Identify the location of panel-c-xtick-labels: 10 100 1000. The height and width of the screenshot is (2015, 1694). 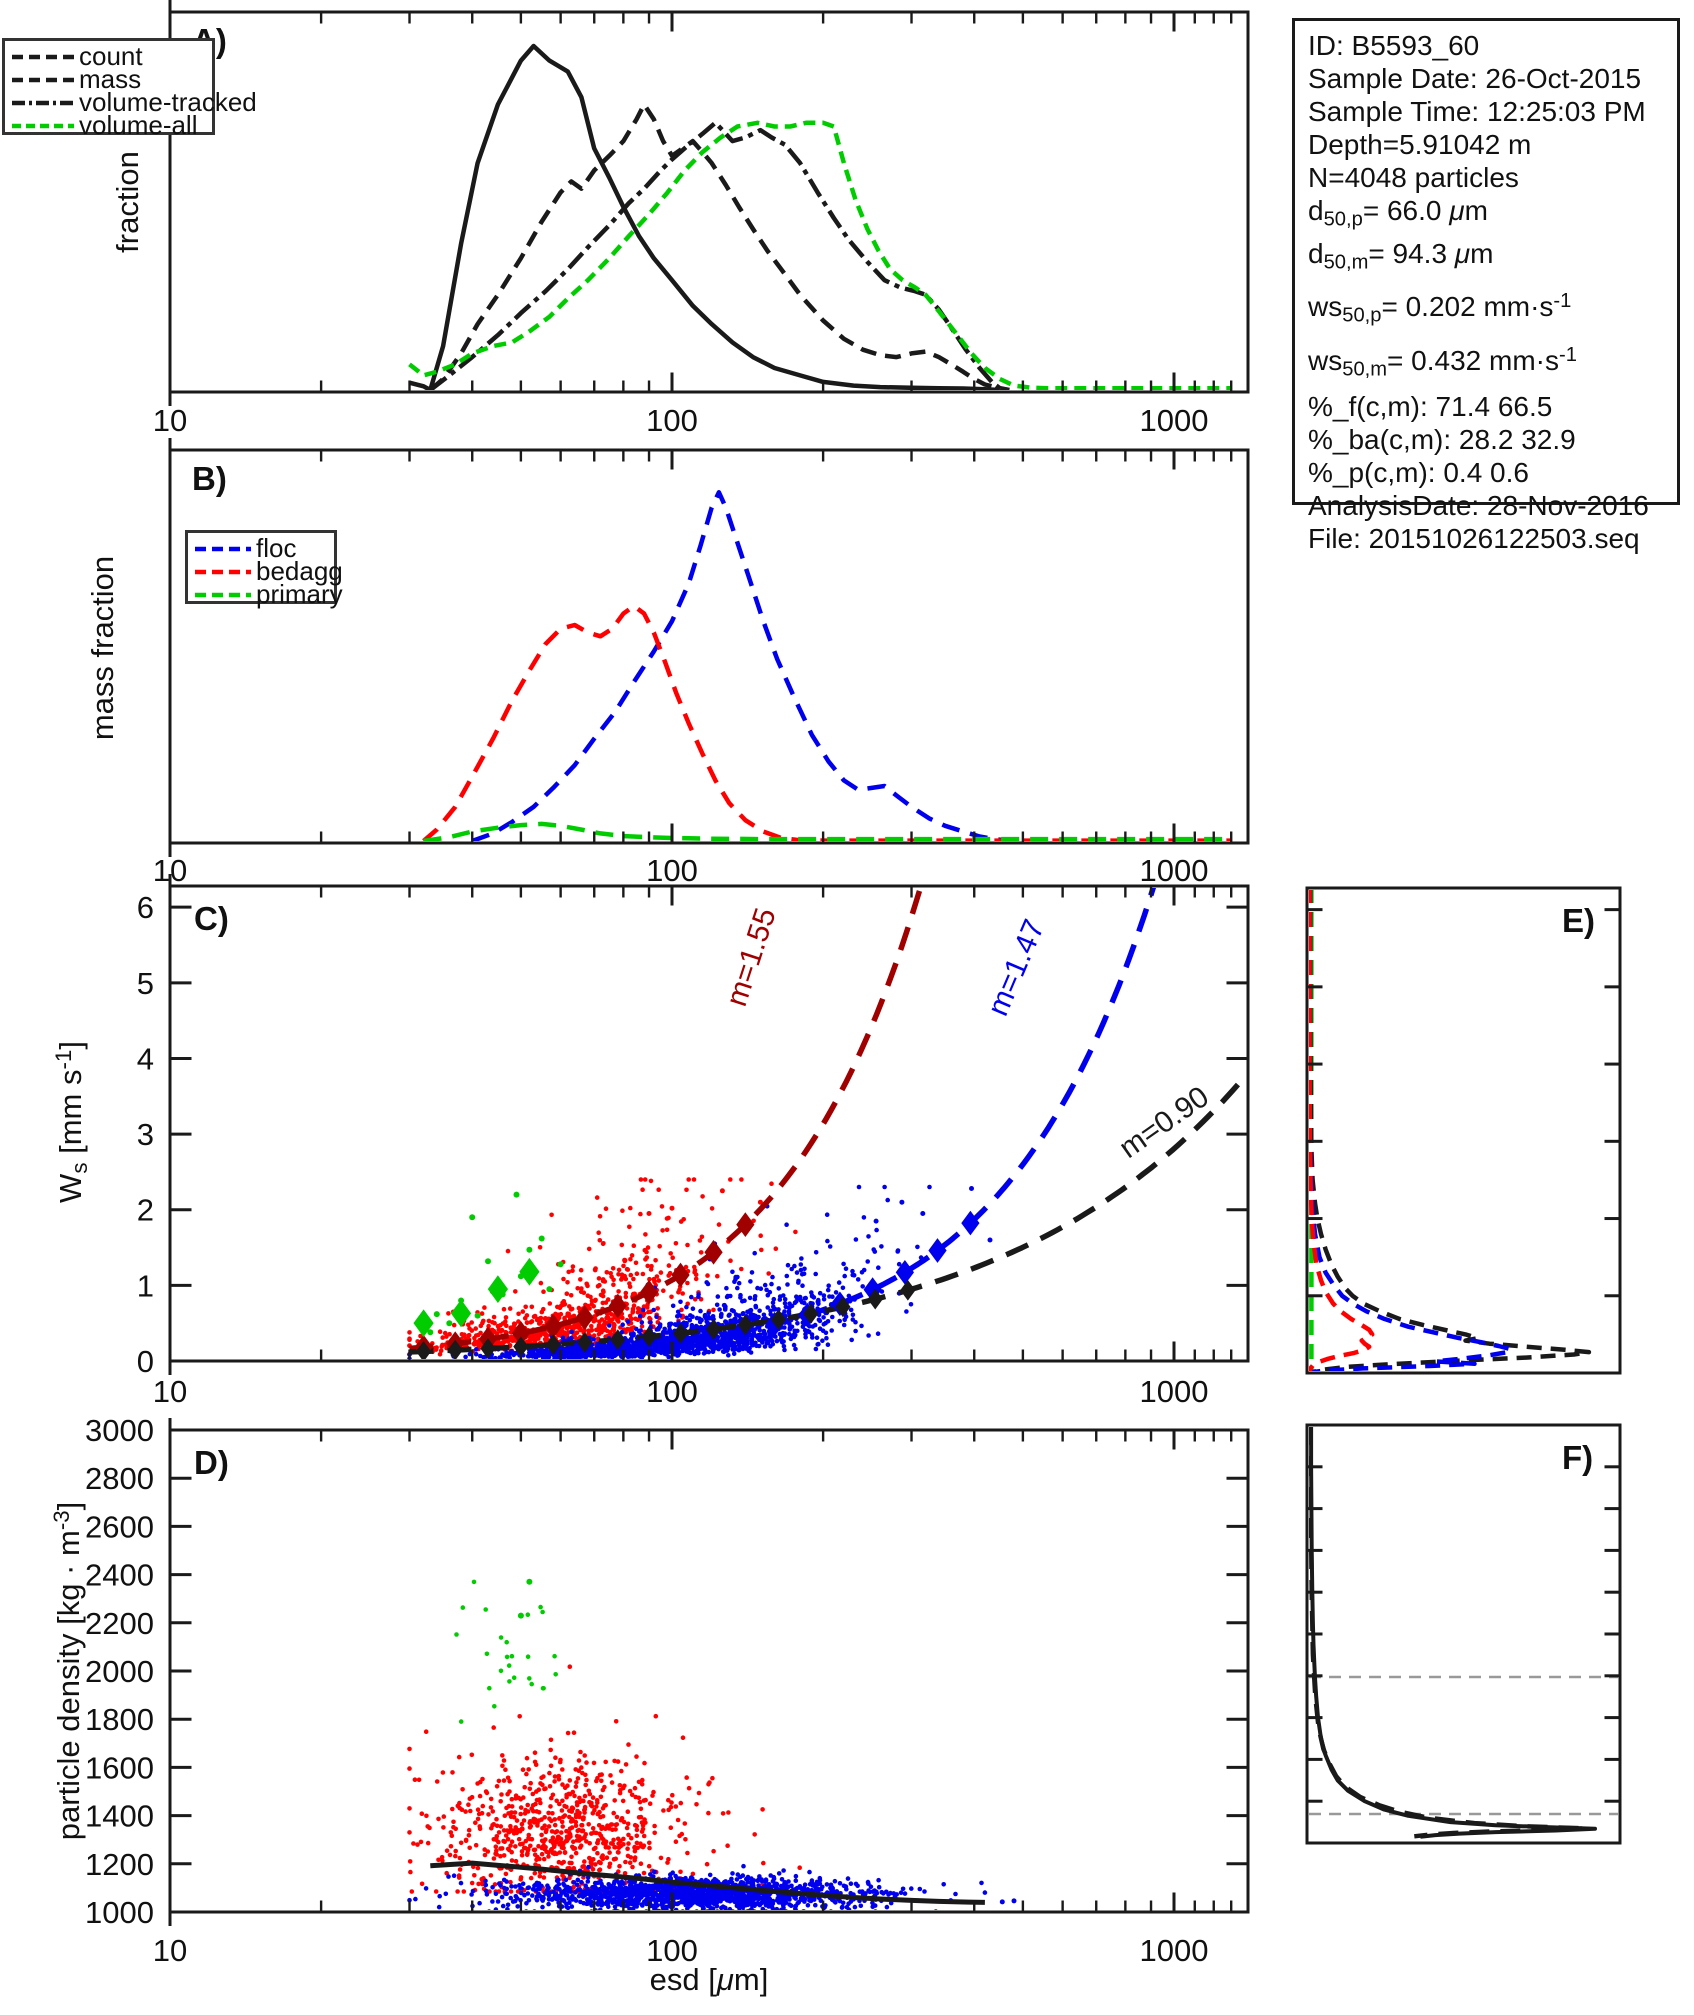
(681, 1391).